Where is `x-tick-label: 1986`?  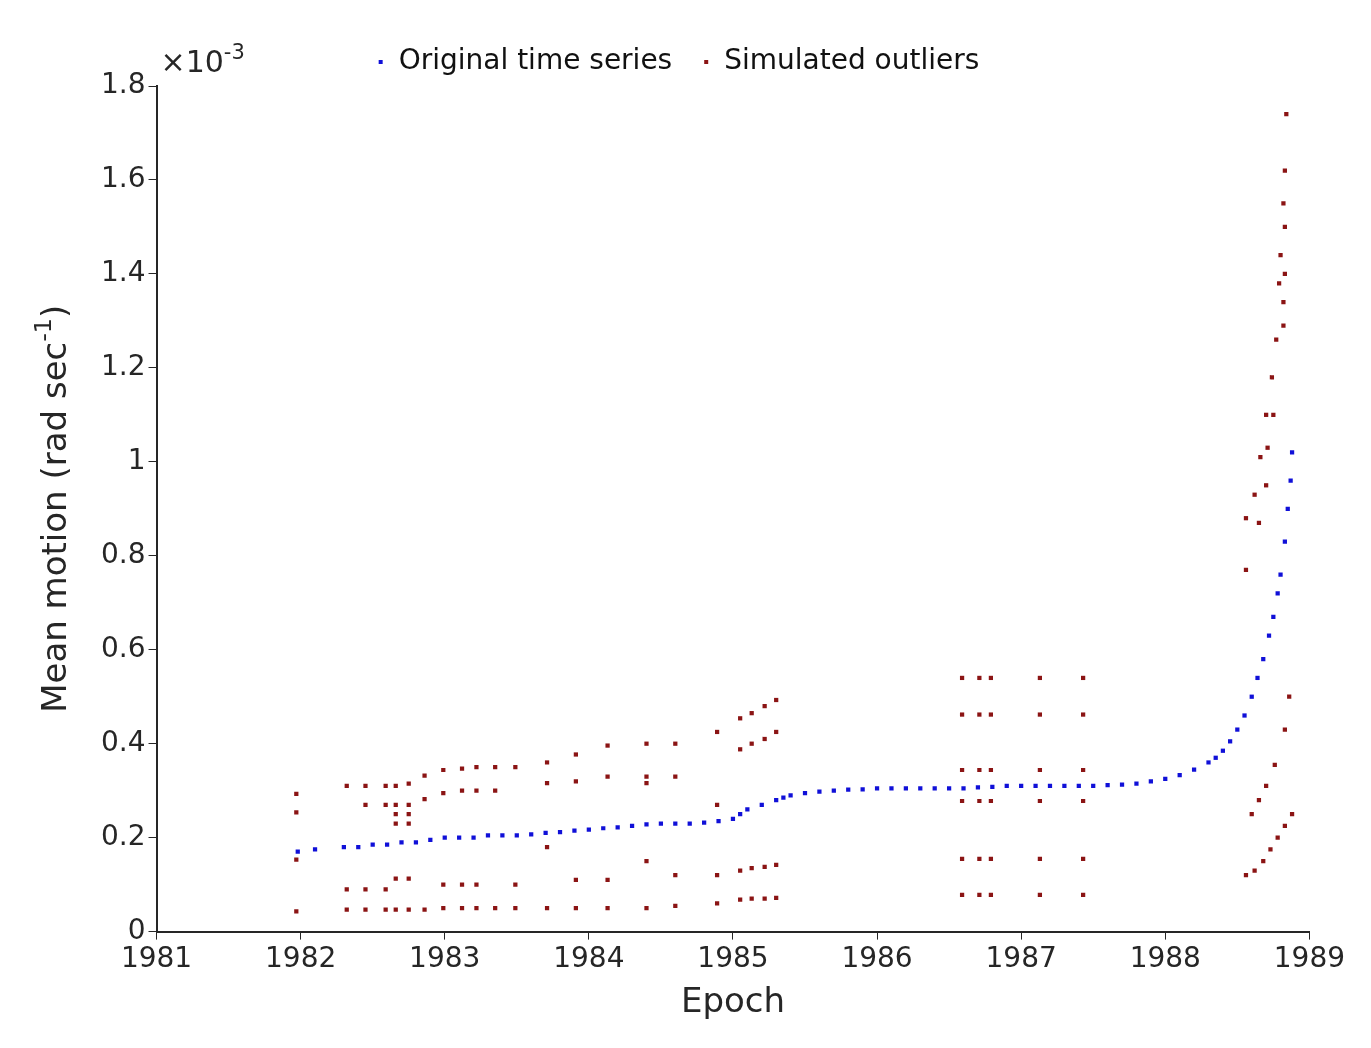
x-tick-label: 1986 is located at coordinates (877, 957).